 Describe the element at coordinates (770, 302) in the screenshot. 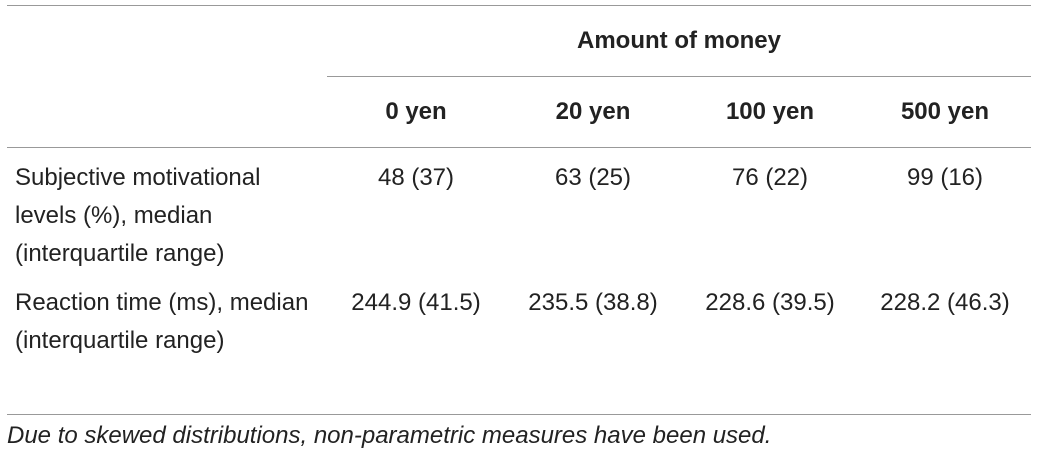

I see `cell: 228.6 (39.5)` at that location.